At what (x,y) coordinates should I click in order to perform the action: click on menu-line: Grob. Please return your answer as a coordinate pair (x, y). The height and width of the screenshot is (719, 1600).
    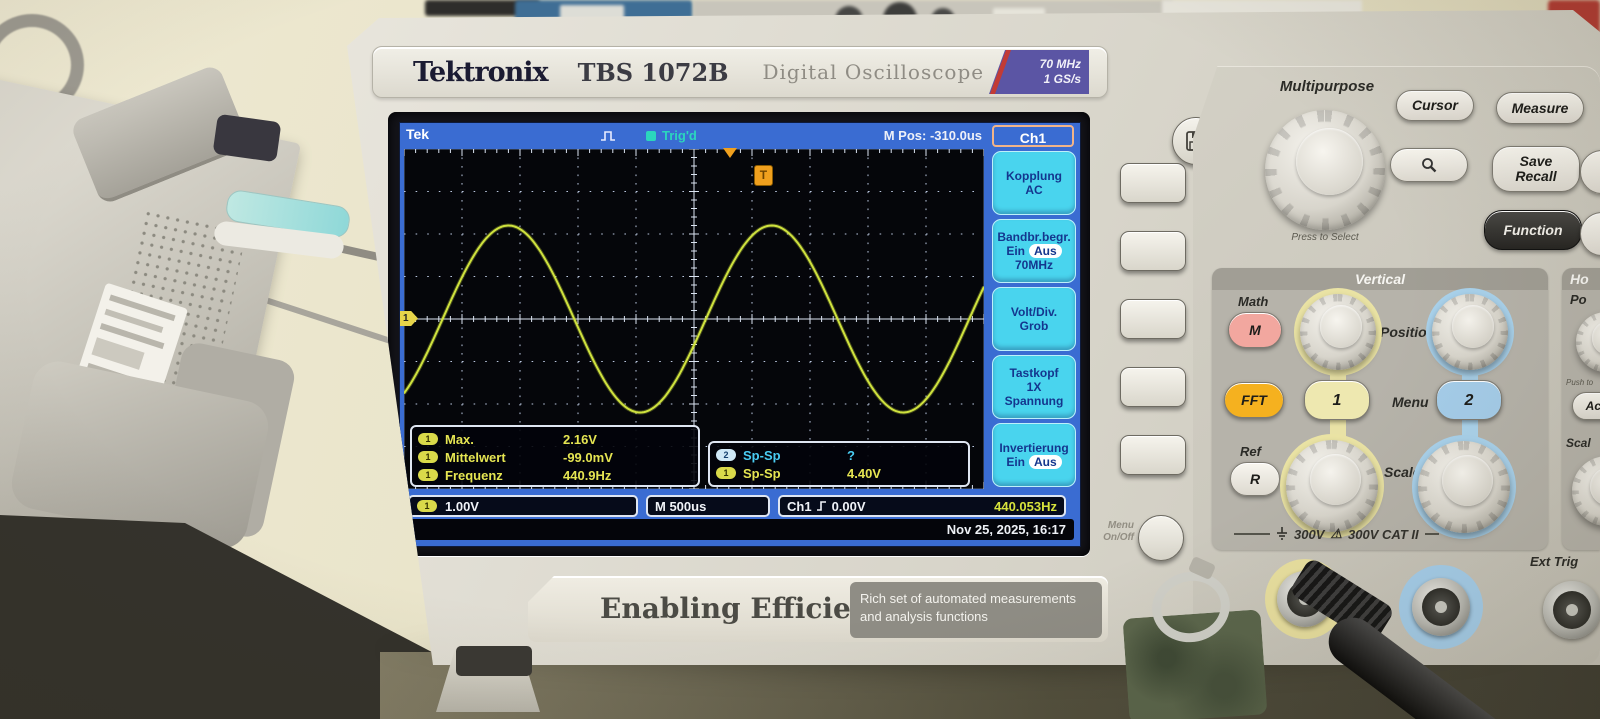
    Looking at the image, I should click on (1034, 326).